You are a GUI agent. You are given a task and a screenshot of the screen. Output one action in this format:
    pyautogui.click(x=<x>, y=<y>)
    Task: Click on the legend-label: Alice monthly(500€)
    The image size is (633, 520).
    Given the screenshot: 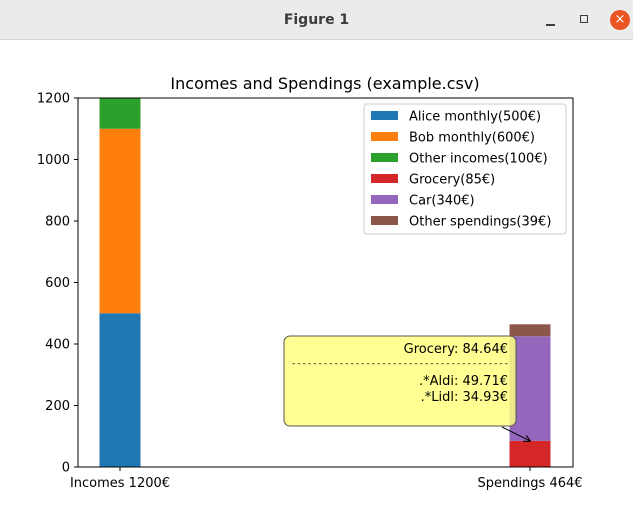 What is the action you would take?
    pyautogui.click(x=475, y=117)
    